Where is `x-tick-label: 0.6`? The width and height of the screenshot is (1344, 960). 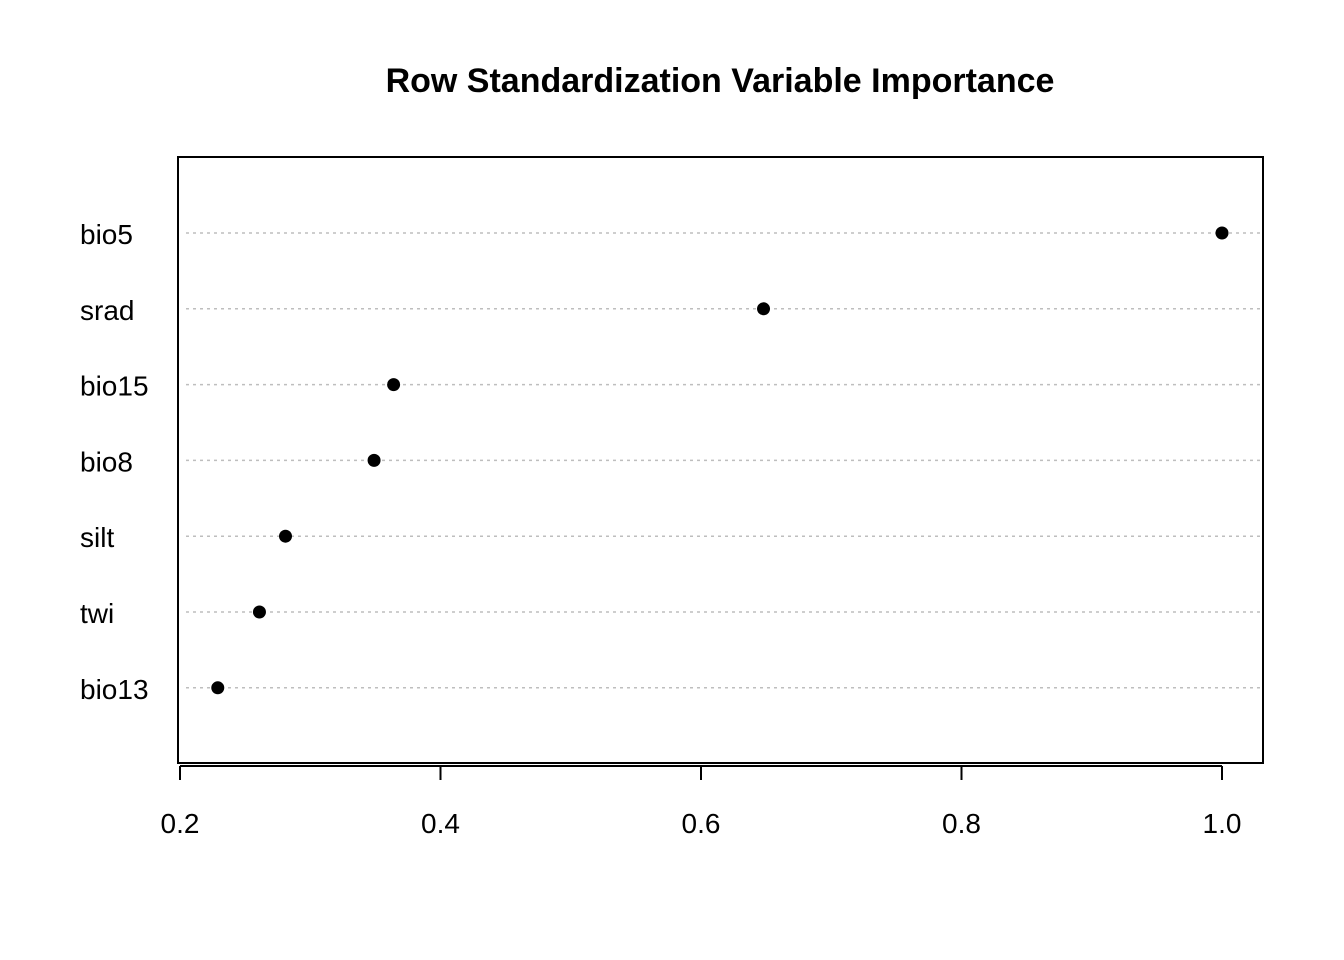 x-tick-label: 0.6 is located at coordinates (701, 823).